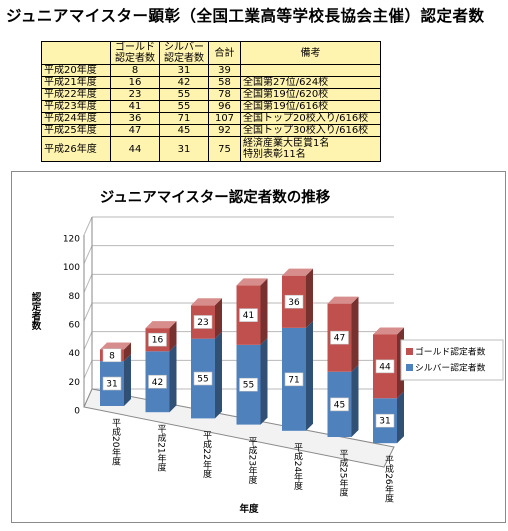 This screenshot has height=531, width=508. What do you see at coordinates (385, 367) in the screenshot?
I see `data-label: 44` at bounding box center [385, 367].